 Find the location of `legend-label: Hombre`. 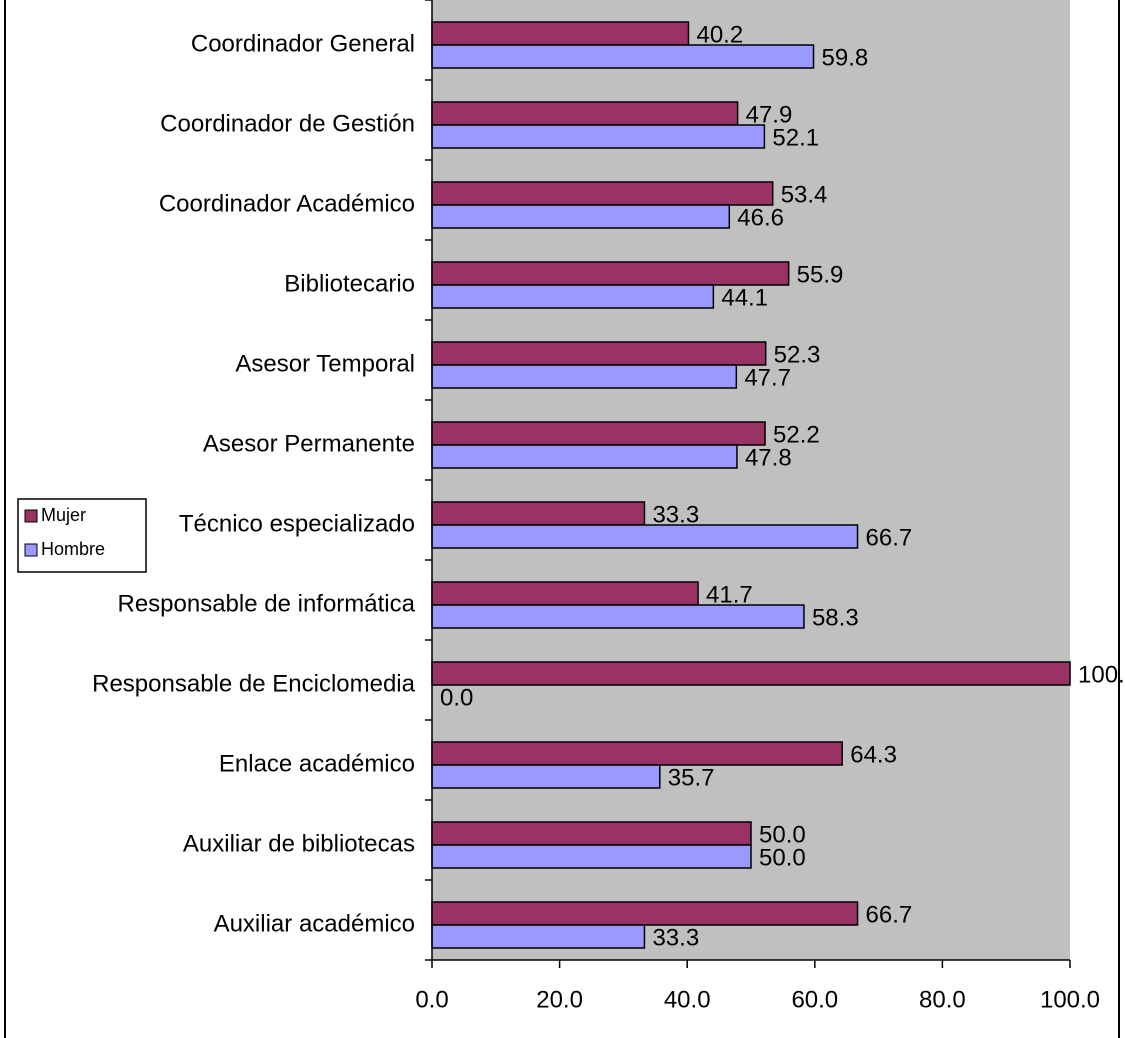

legend-label: Hombre is located at coordinates (73, 549).